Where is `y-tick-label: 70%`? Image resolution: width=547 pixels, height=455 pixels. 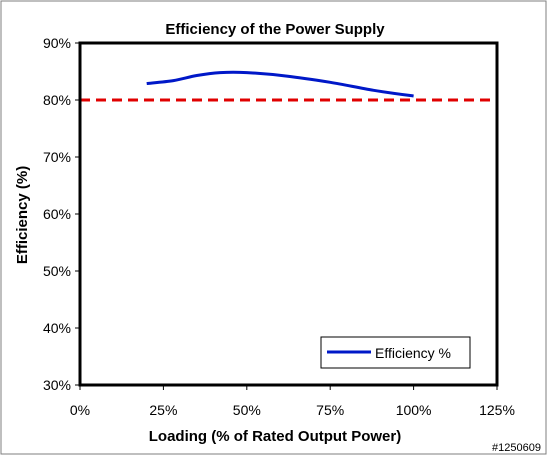 y-tick-label: 70% is located at coordinates (57, 157).